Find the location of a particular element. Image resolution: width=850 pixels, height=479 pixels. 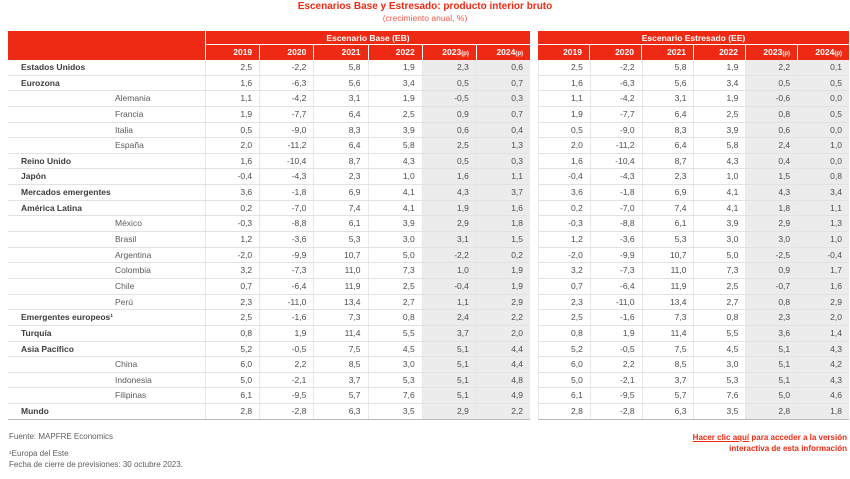

gdp-value: 0,2 is located at coordinates (503, 255).